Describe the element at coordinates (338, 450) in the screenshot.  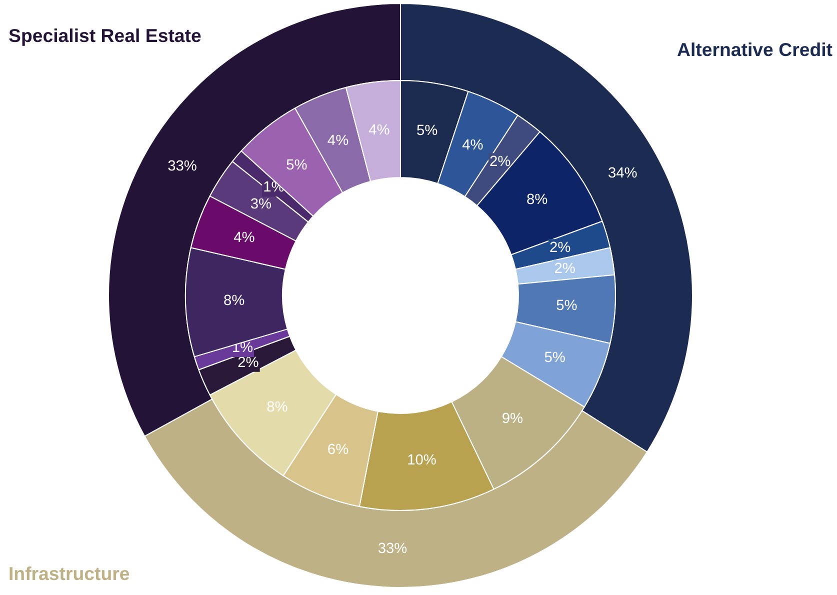
I see `data-label: 6%` at that location.